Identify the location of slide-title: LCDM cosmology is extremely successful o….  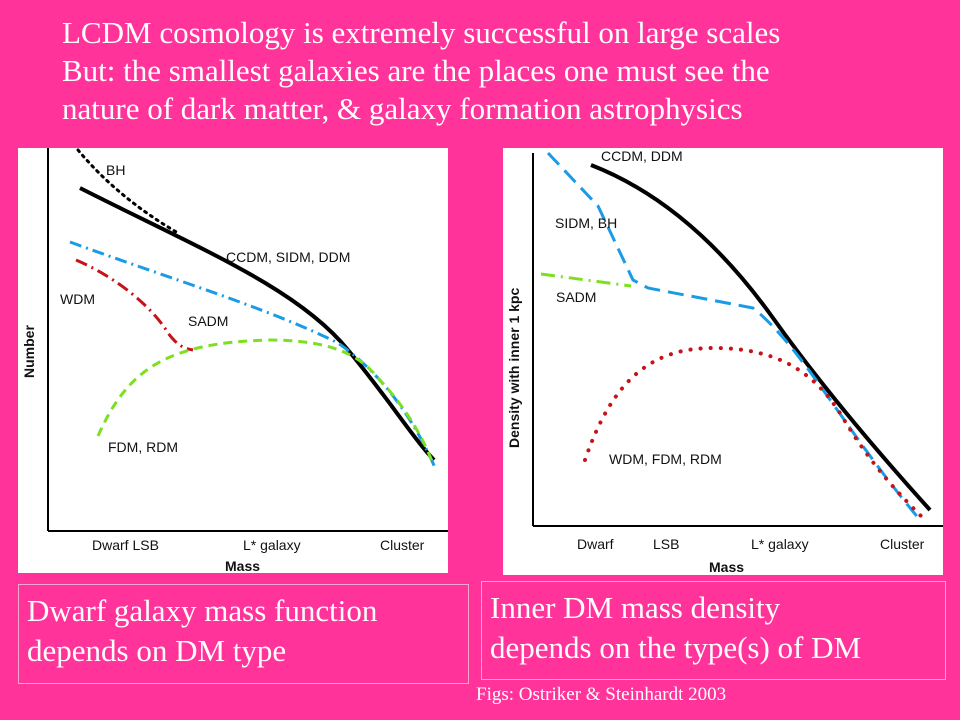
(421, 71).